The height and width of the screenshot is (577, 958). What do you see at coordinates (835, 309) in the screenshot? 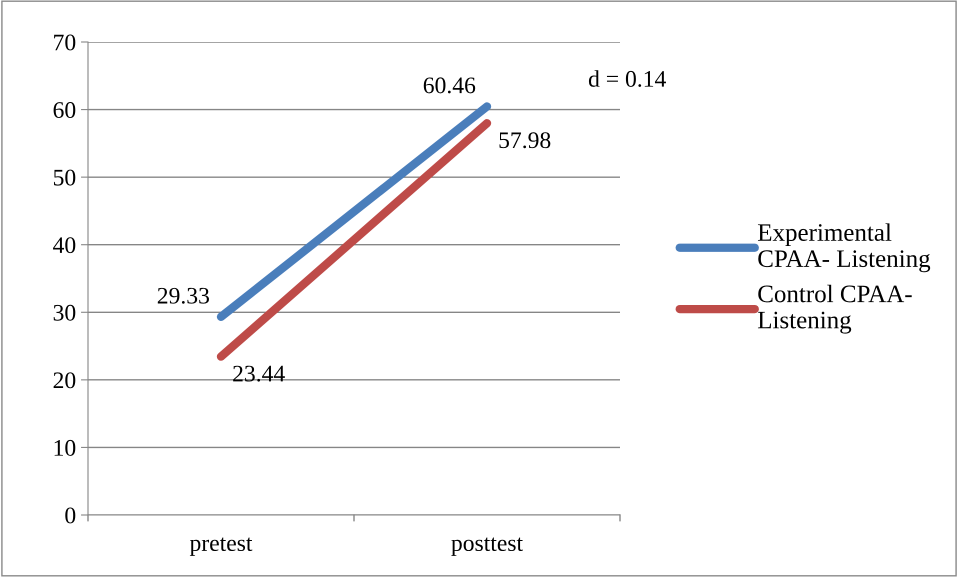
I see `legend-label: Control CPAA- Listening` at bounding box center [835, 309].